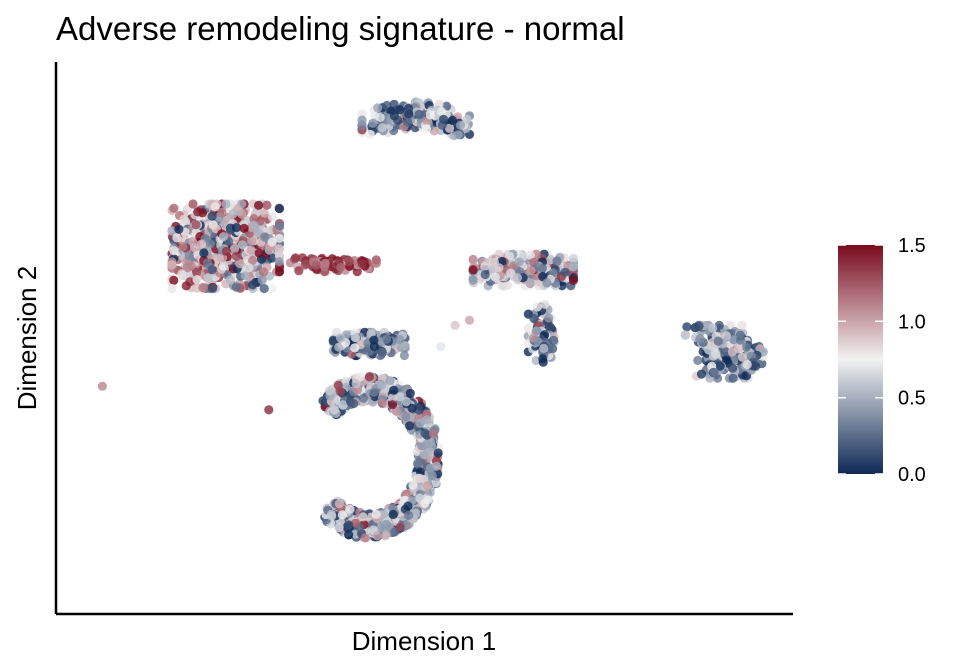 The height and width of the screenshot is (672, 960). I want to click on y-axis-label: Dimension 2, so click(27, 338).